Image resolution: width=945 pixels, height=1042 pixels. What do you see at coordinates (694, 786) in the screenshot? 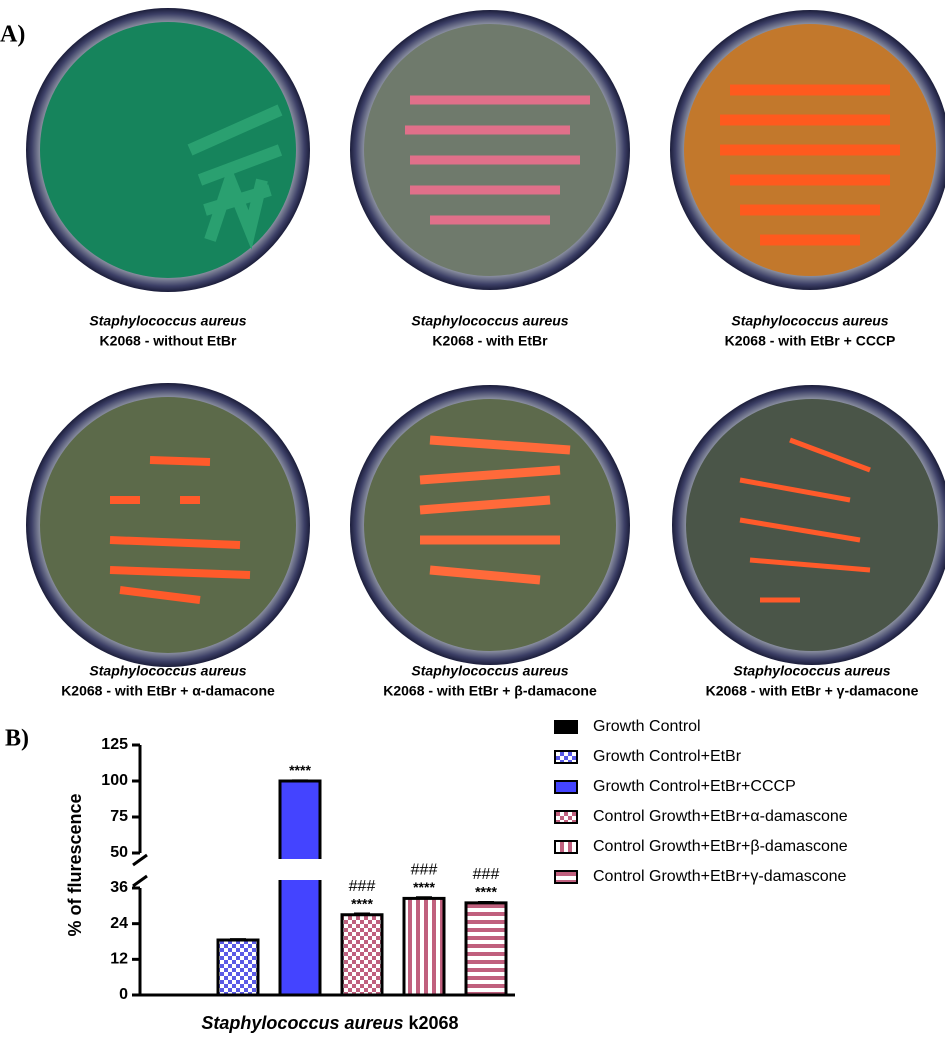
I see `legend-label: Growth Control+EtBr+CCCP` at bounding box center [694, 786].